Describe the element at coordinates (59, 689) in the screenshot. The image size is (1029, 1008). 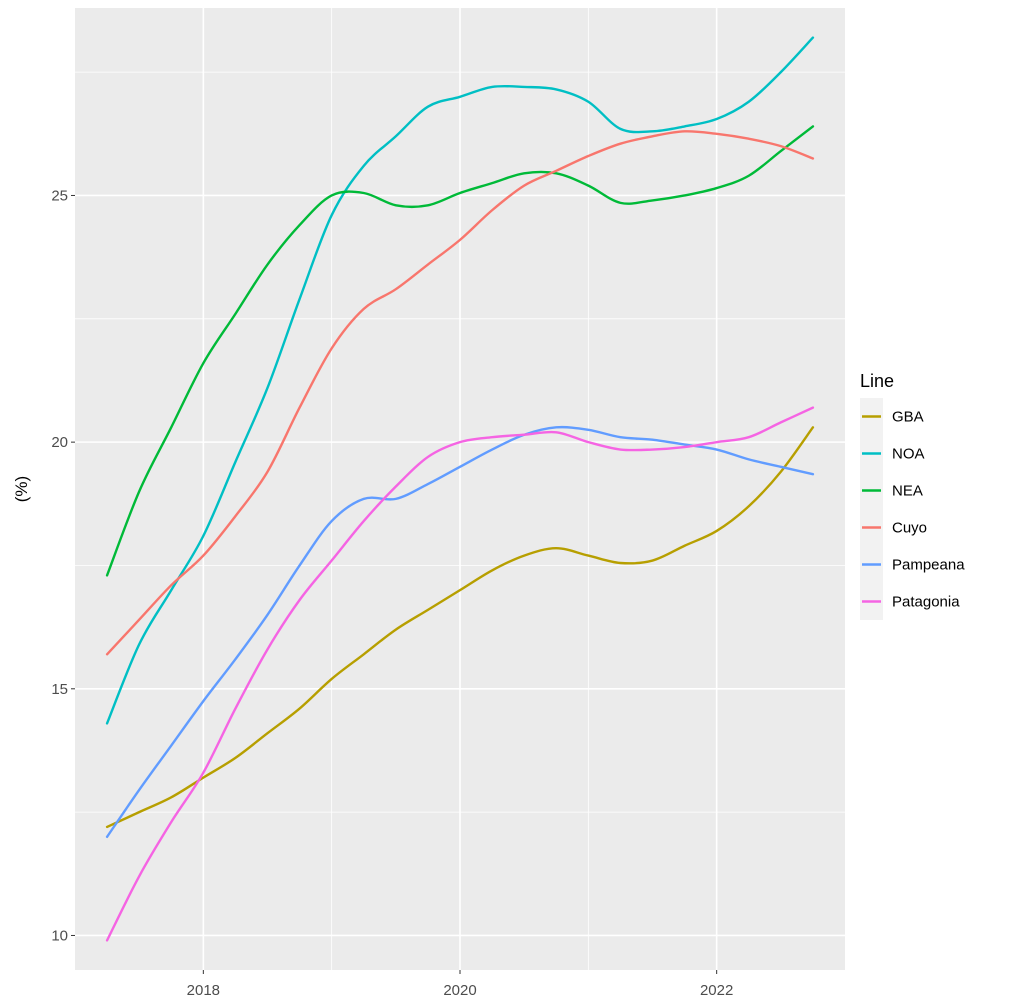
I see `y-tick-label: 15` at that location.